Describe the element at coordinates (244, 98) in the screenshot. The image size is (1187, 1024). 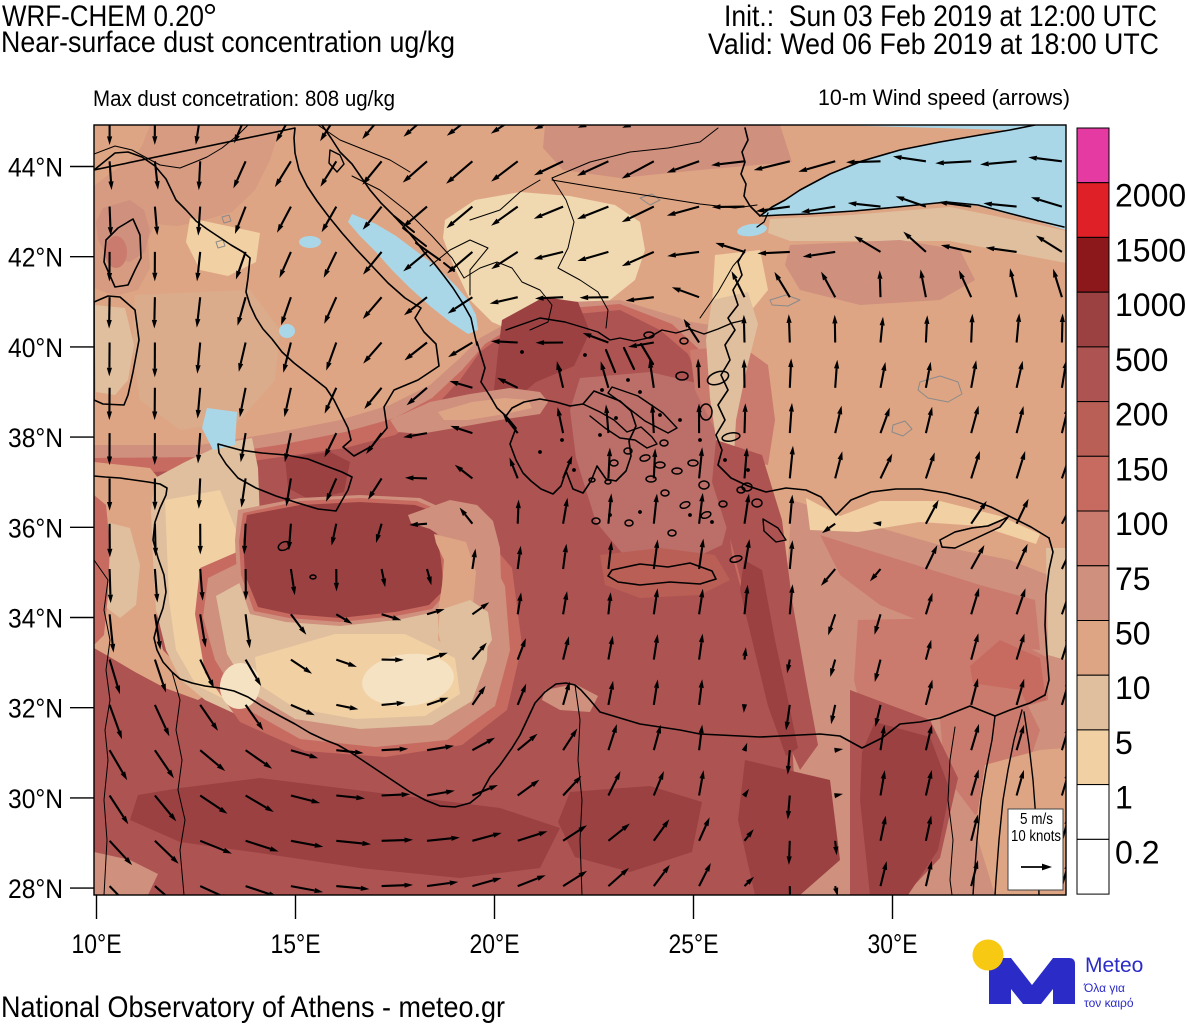
I see `svg-text:Max dust concetration: 808 ug/: Max dust concetration: 808 ug/kg` at that location.